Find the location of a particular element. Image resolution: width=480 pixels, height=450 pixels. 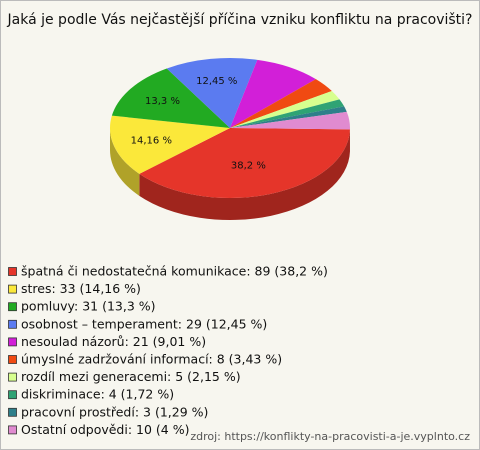

legend-label: diskriminace: 4 (1,72 %) is located at coordinates (97, 394).